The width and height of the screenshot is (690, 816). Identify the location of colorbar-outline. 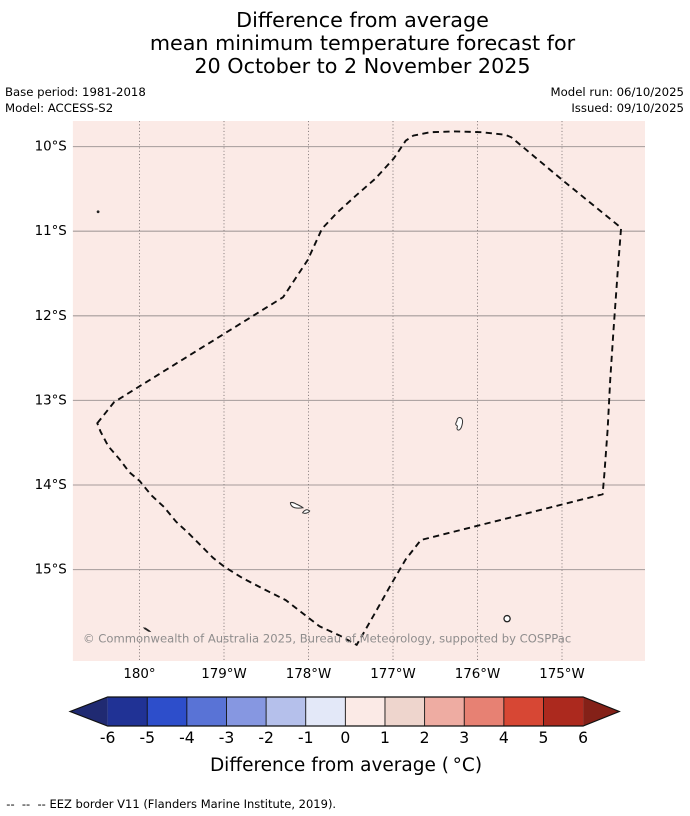
(344, 711).